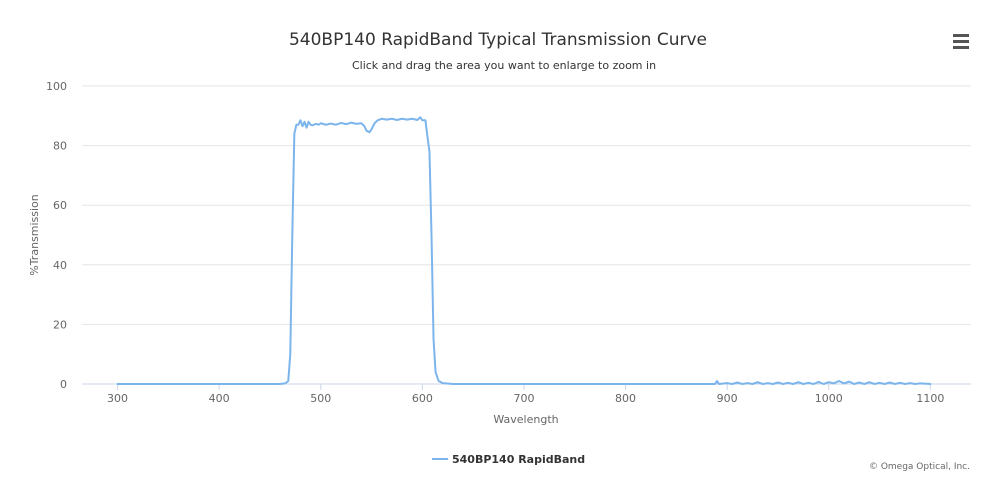 This screenshot has width=1000, height=504. I want to click on x-tick-label-700: 700, so click(523, 398).